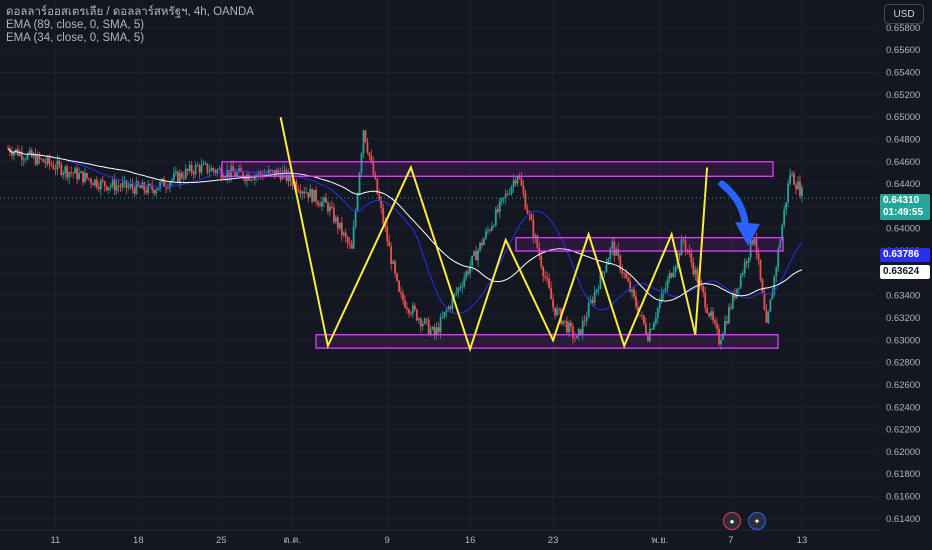 The image size is (932, 550). I want to click on price-tick-label: 0.64600, so click(903, 162).